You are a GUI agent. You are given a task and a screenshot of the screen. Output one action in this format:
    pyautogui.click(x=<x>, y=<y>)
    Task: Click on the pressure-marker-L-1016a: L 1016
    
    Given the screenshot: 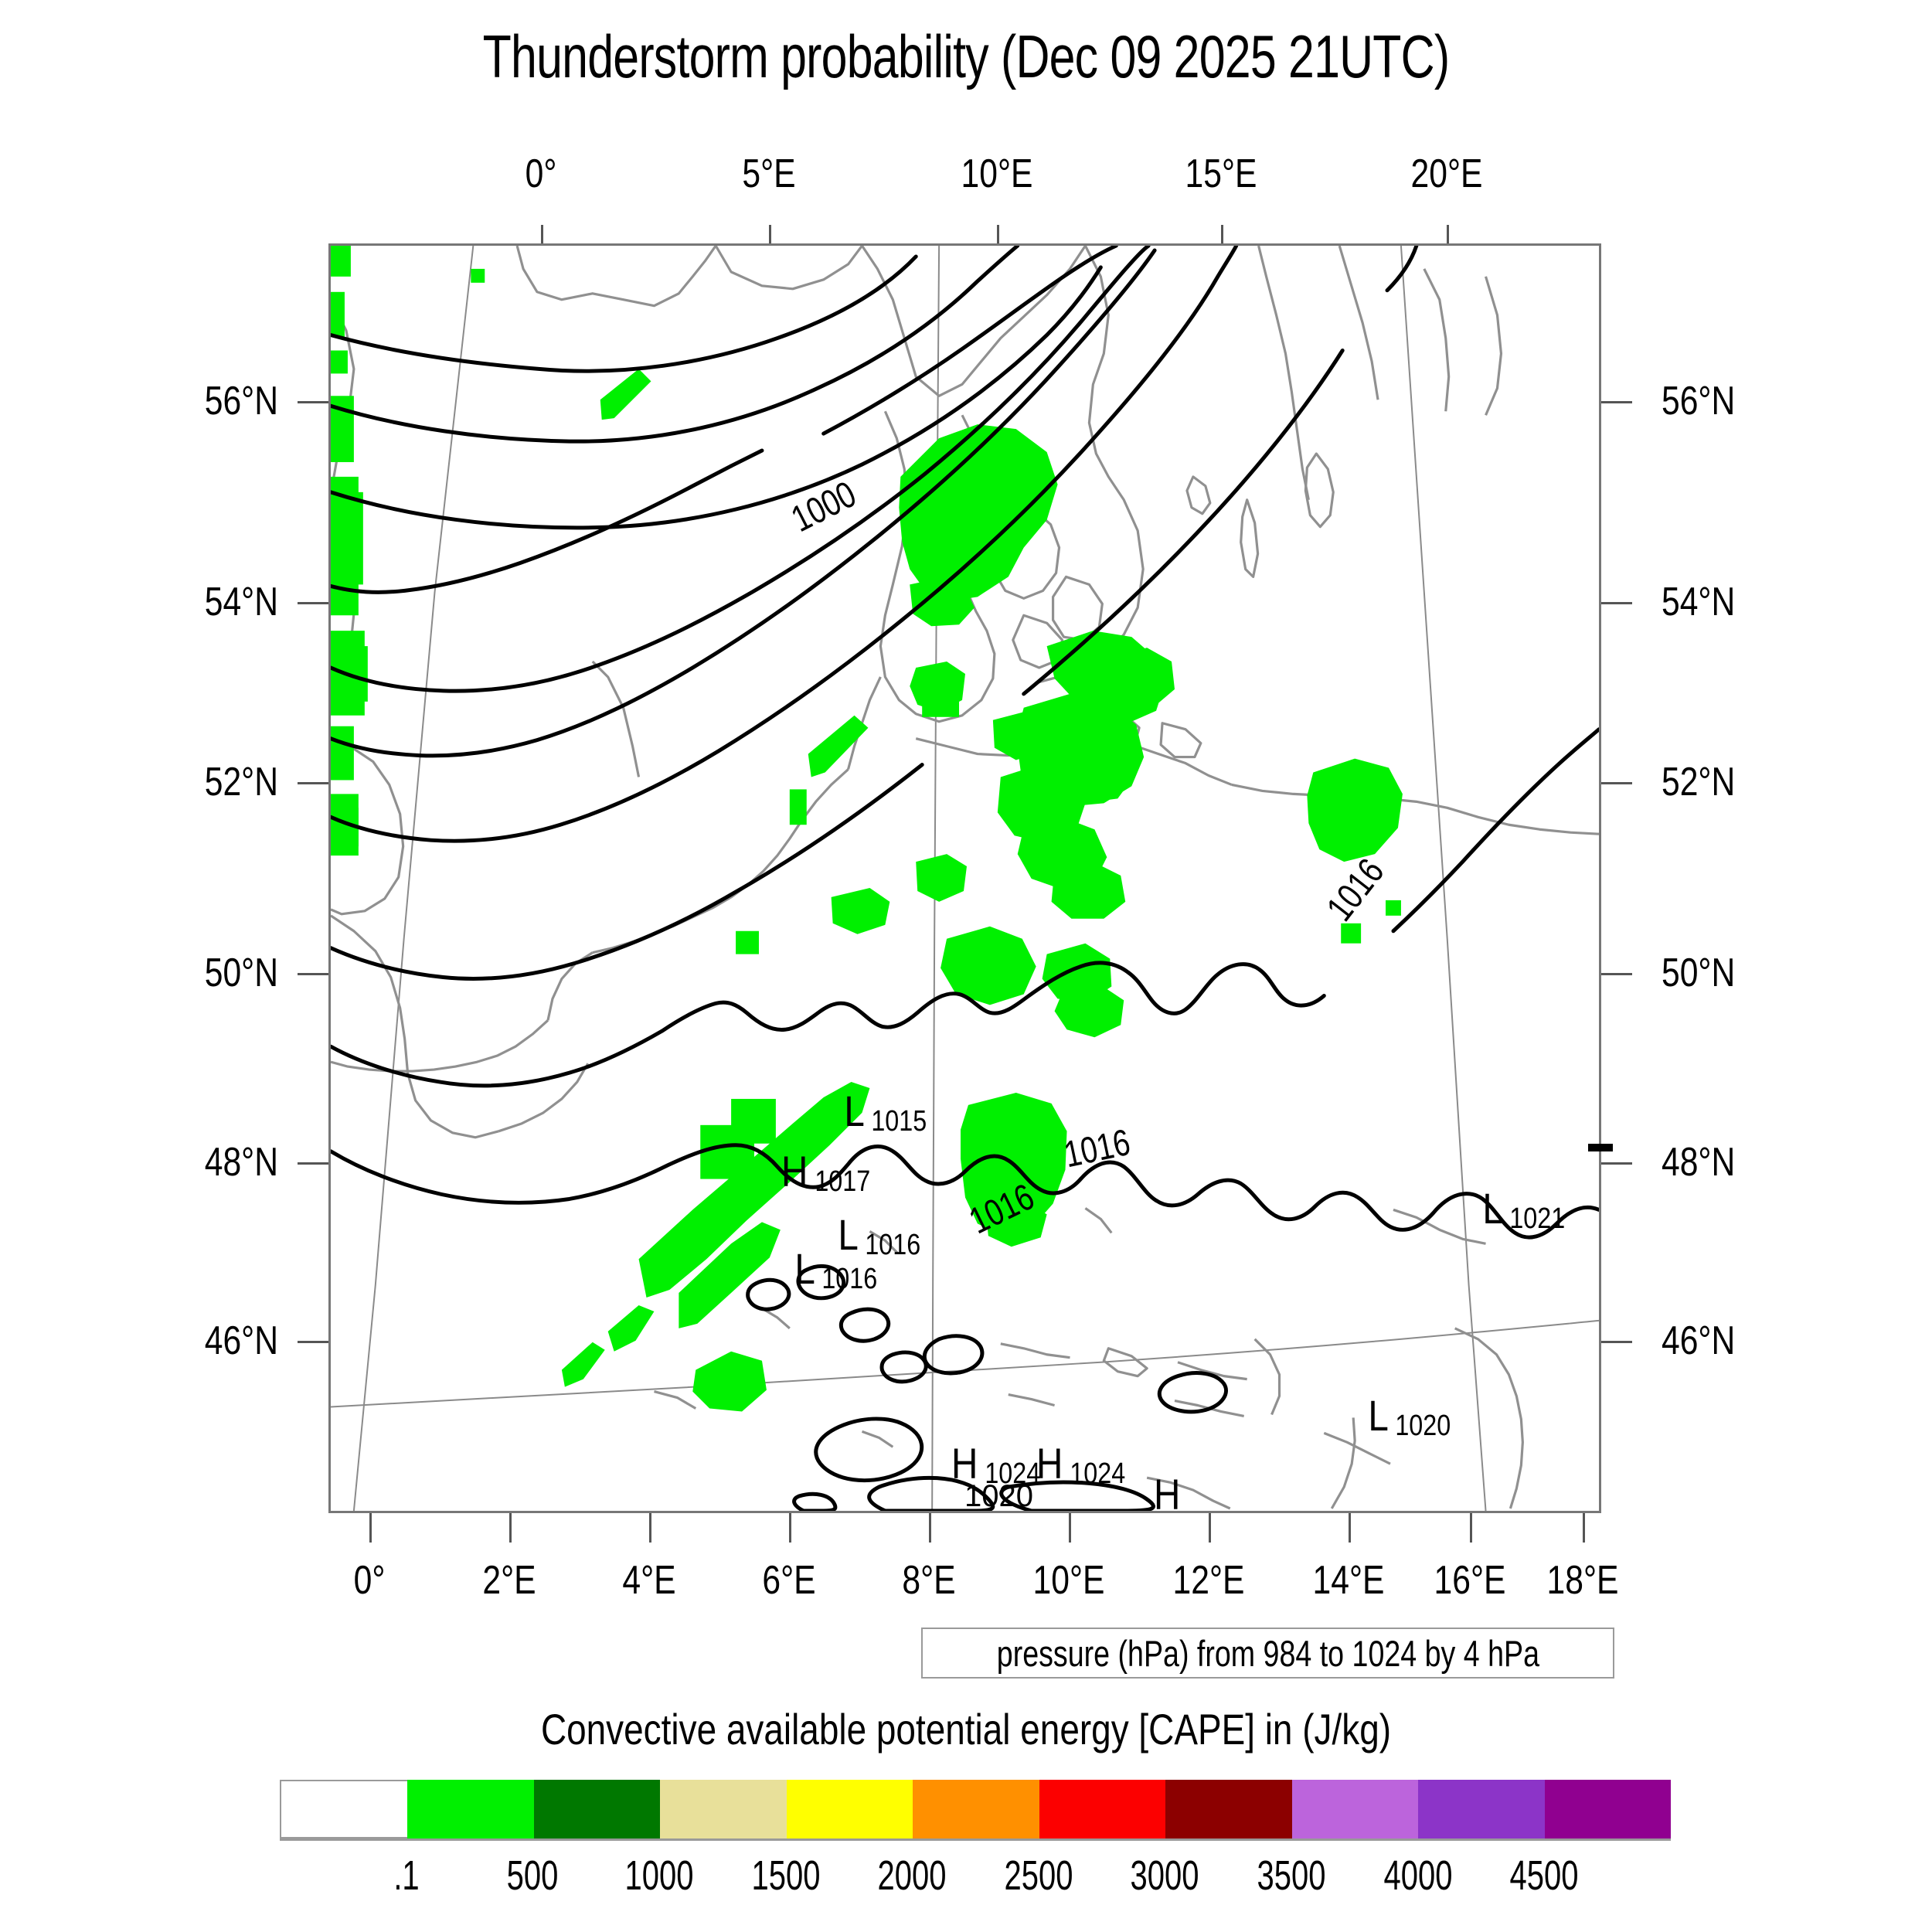 What is the action you would take?
    pyautogui.click(x=879, y=1235)
    